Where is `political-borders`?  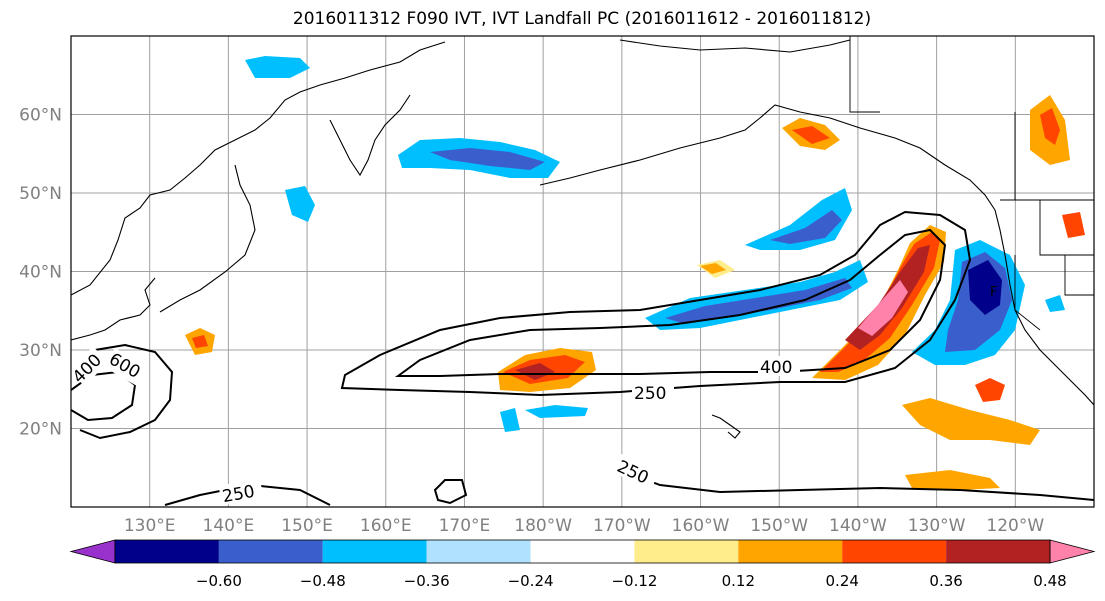 political-borders is located at coordinates (971, 183).